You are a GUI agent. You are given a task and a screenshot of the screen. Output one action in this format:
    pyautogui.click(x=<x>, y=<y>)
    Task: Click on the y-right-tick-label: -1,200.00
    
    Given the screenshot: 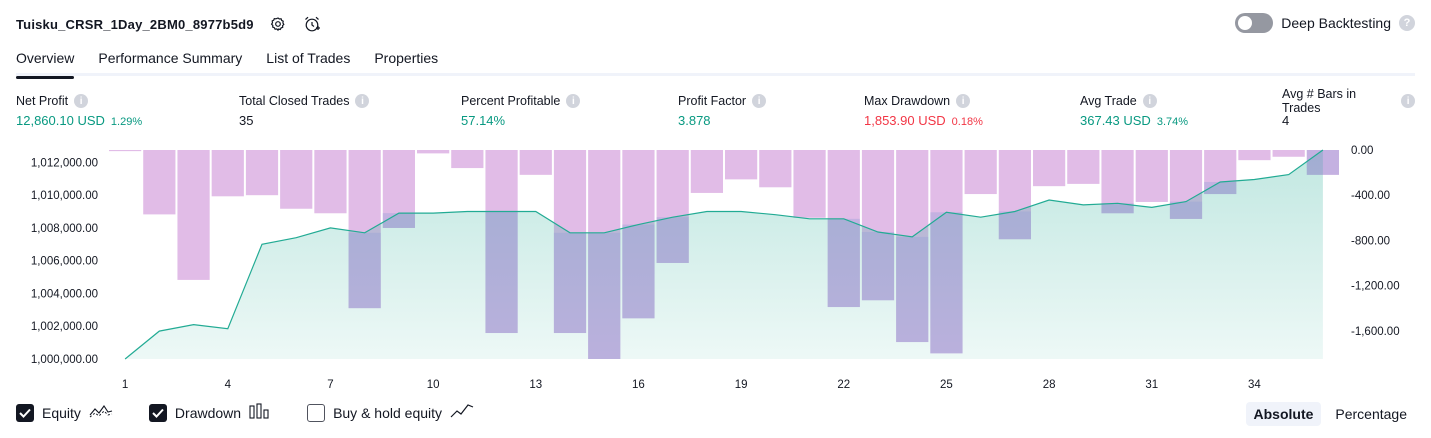 What is the action you would take?
    pyautogui.click(x=1375, y=287)
    